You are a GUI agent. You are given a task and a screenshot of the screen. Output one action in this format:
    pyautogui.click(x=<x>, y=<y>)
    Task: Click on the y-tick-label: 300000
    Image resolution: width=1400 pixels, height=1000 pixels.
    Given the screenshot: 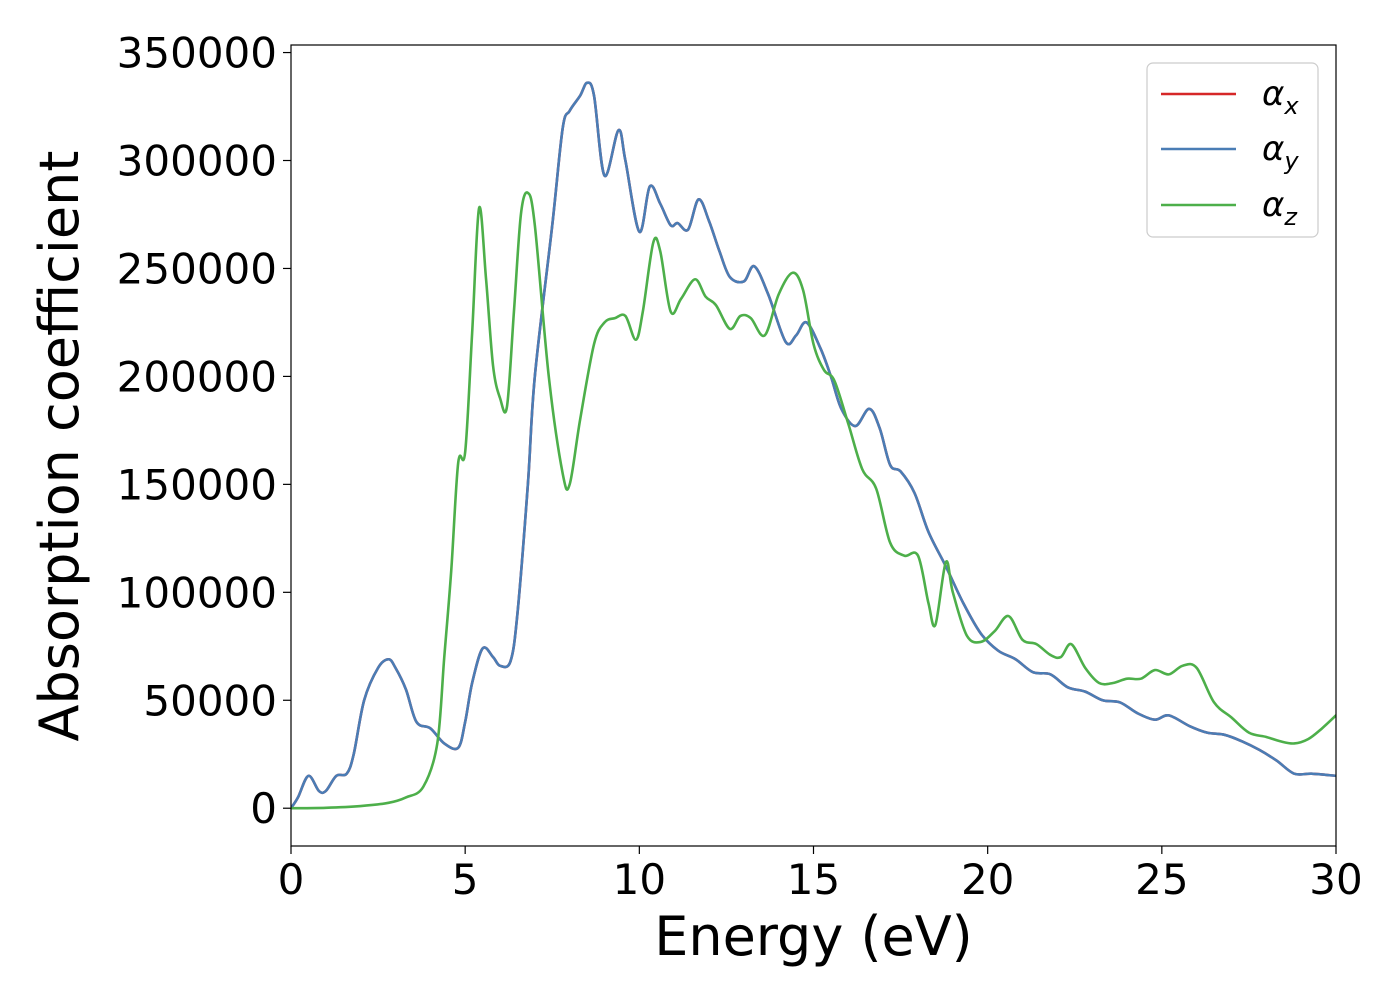 What is the action you would take?
    pyautogui.click(x=197, y=161)
    